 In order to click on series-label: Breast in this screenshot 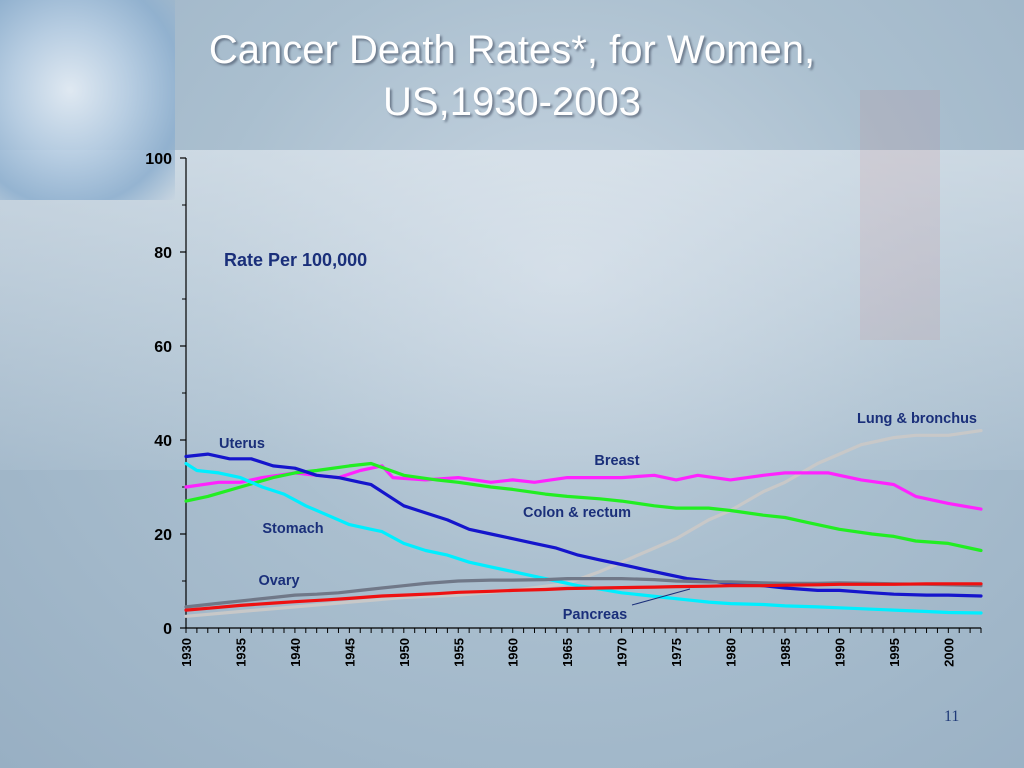, I will do `click(616, 461)`.